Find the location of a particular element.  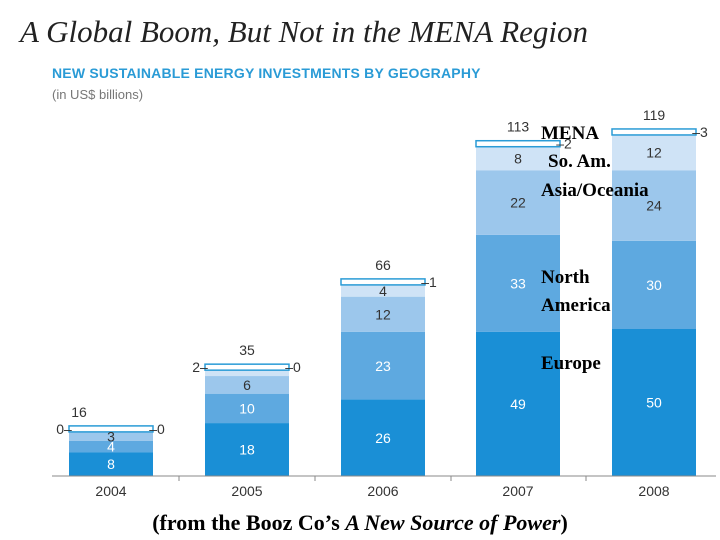

bar-segment-so-am-2005 is located at coordinates (247, 373).